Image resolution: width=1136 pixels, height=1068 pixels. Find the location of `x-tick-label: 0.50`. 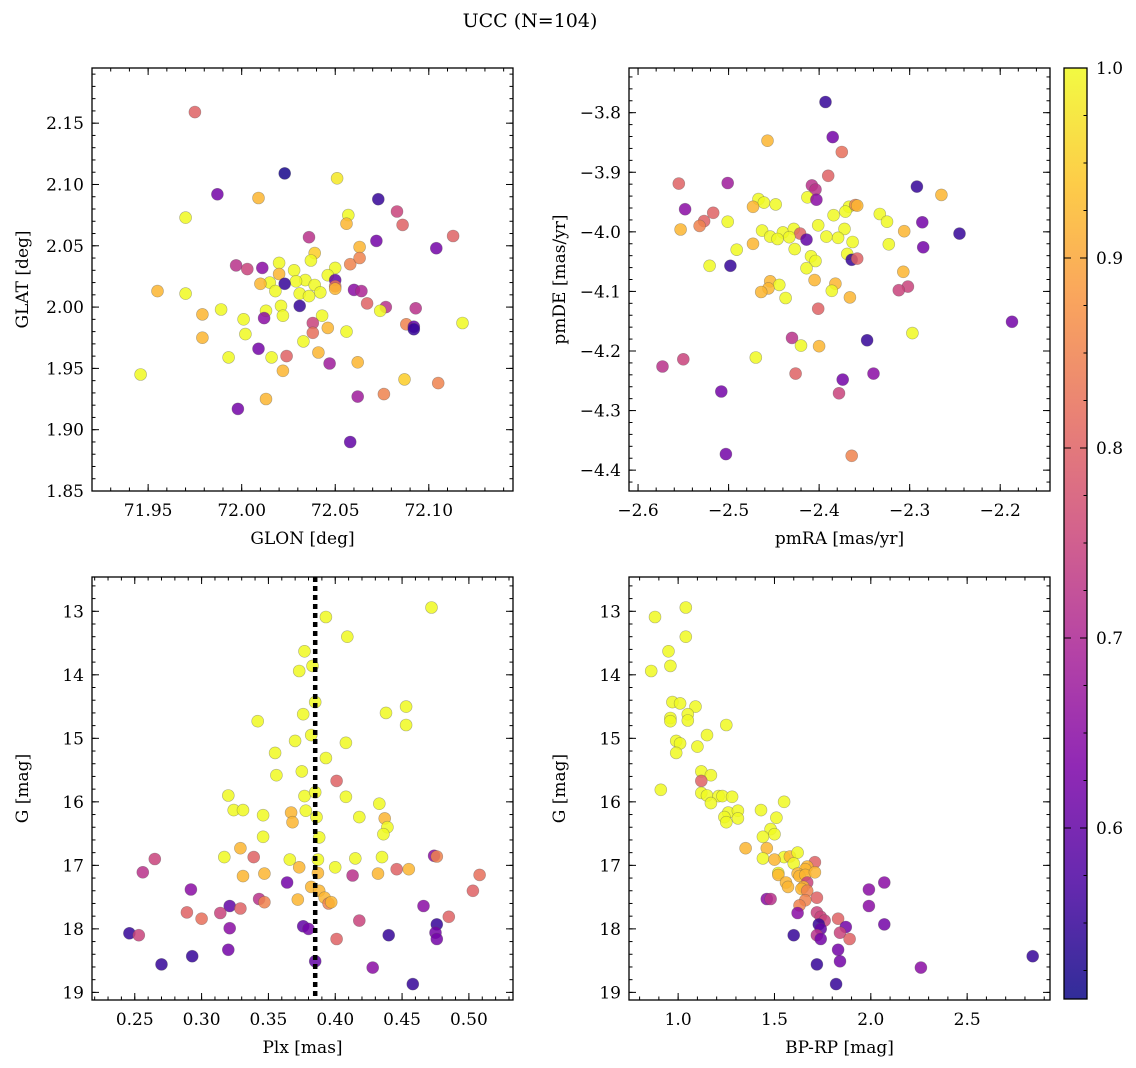

x-tick-label: 0.50 is located at coordinates (469, 1020).